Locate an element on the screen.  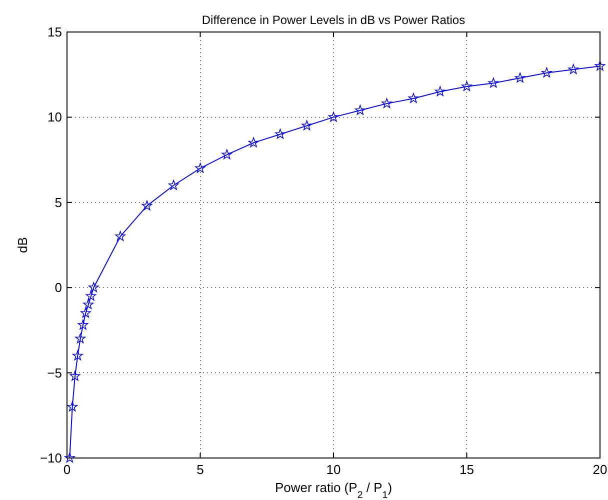
y-axis-title: dB is located at coordinates (22, 245).